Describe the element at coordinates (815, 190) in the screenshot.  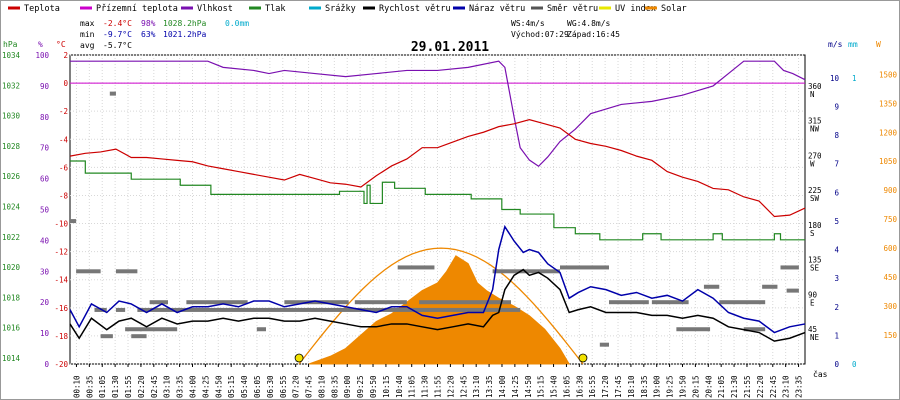
I see `dir-tick-label: 225` at that location.